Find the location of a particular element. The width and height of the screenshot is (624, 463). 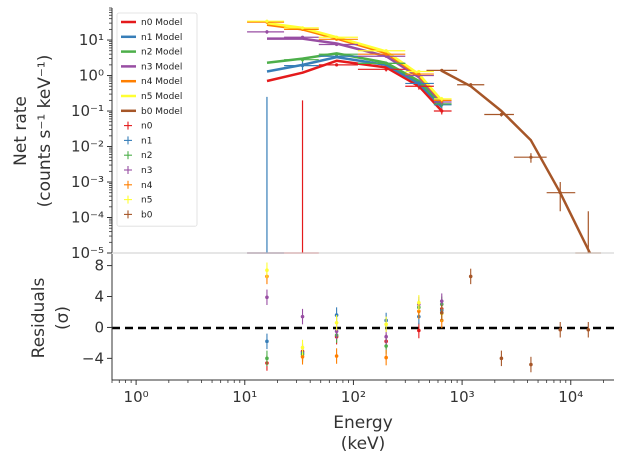

legend-label: b0 Model is located at coordinates (161, 112).